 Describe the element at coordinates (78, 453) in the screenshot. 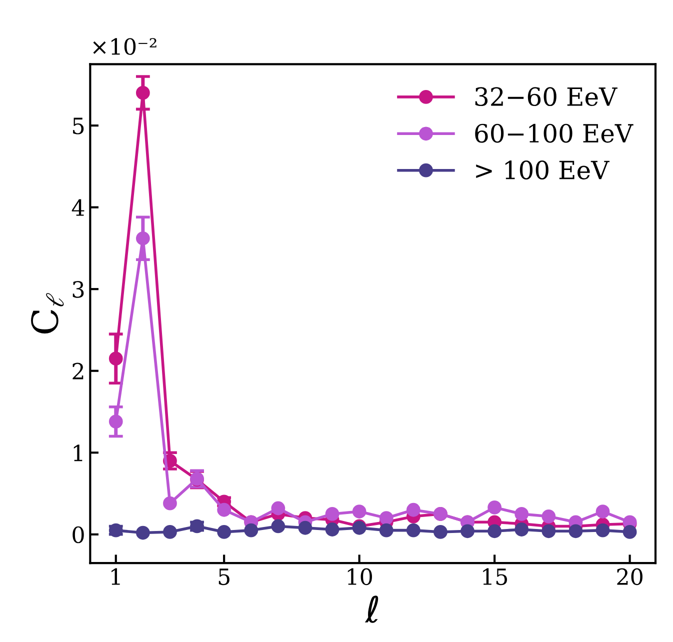

I see `y-tick-label: 1` at that location.